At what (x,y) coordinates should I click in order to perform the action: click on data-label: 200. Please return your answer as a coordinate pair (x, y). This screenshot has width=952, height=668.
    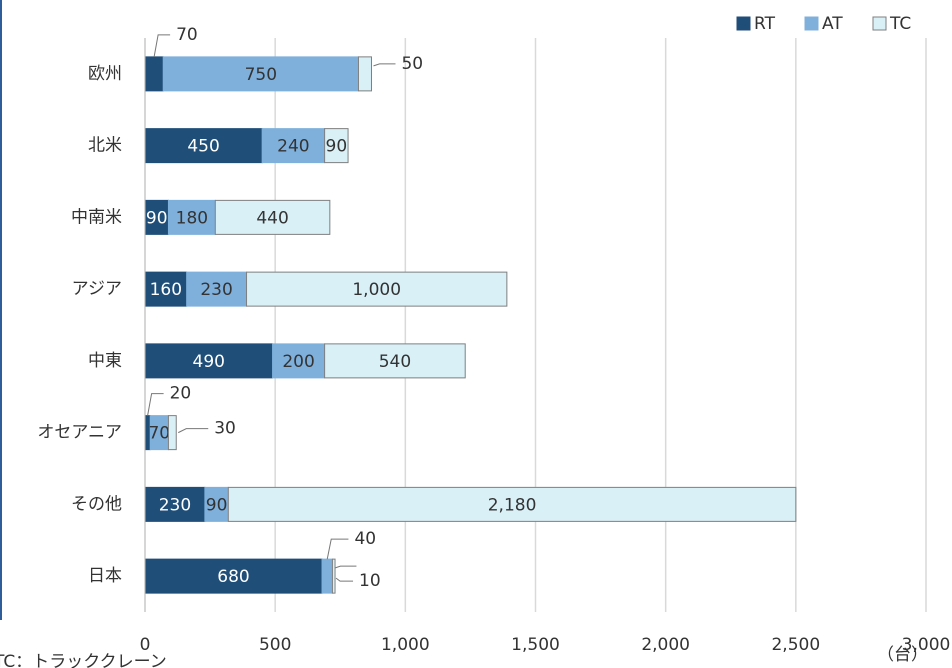
    Looking at the image, I should click on (298, 362).